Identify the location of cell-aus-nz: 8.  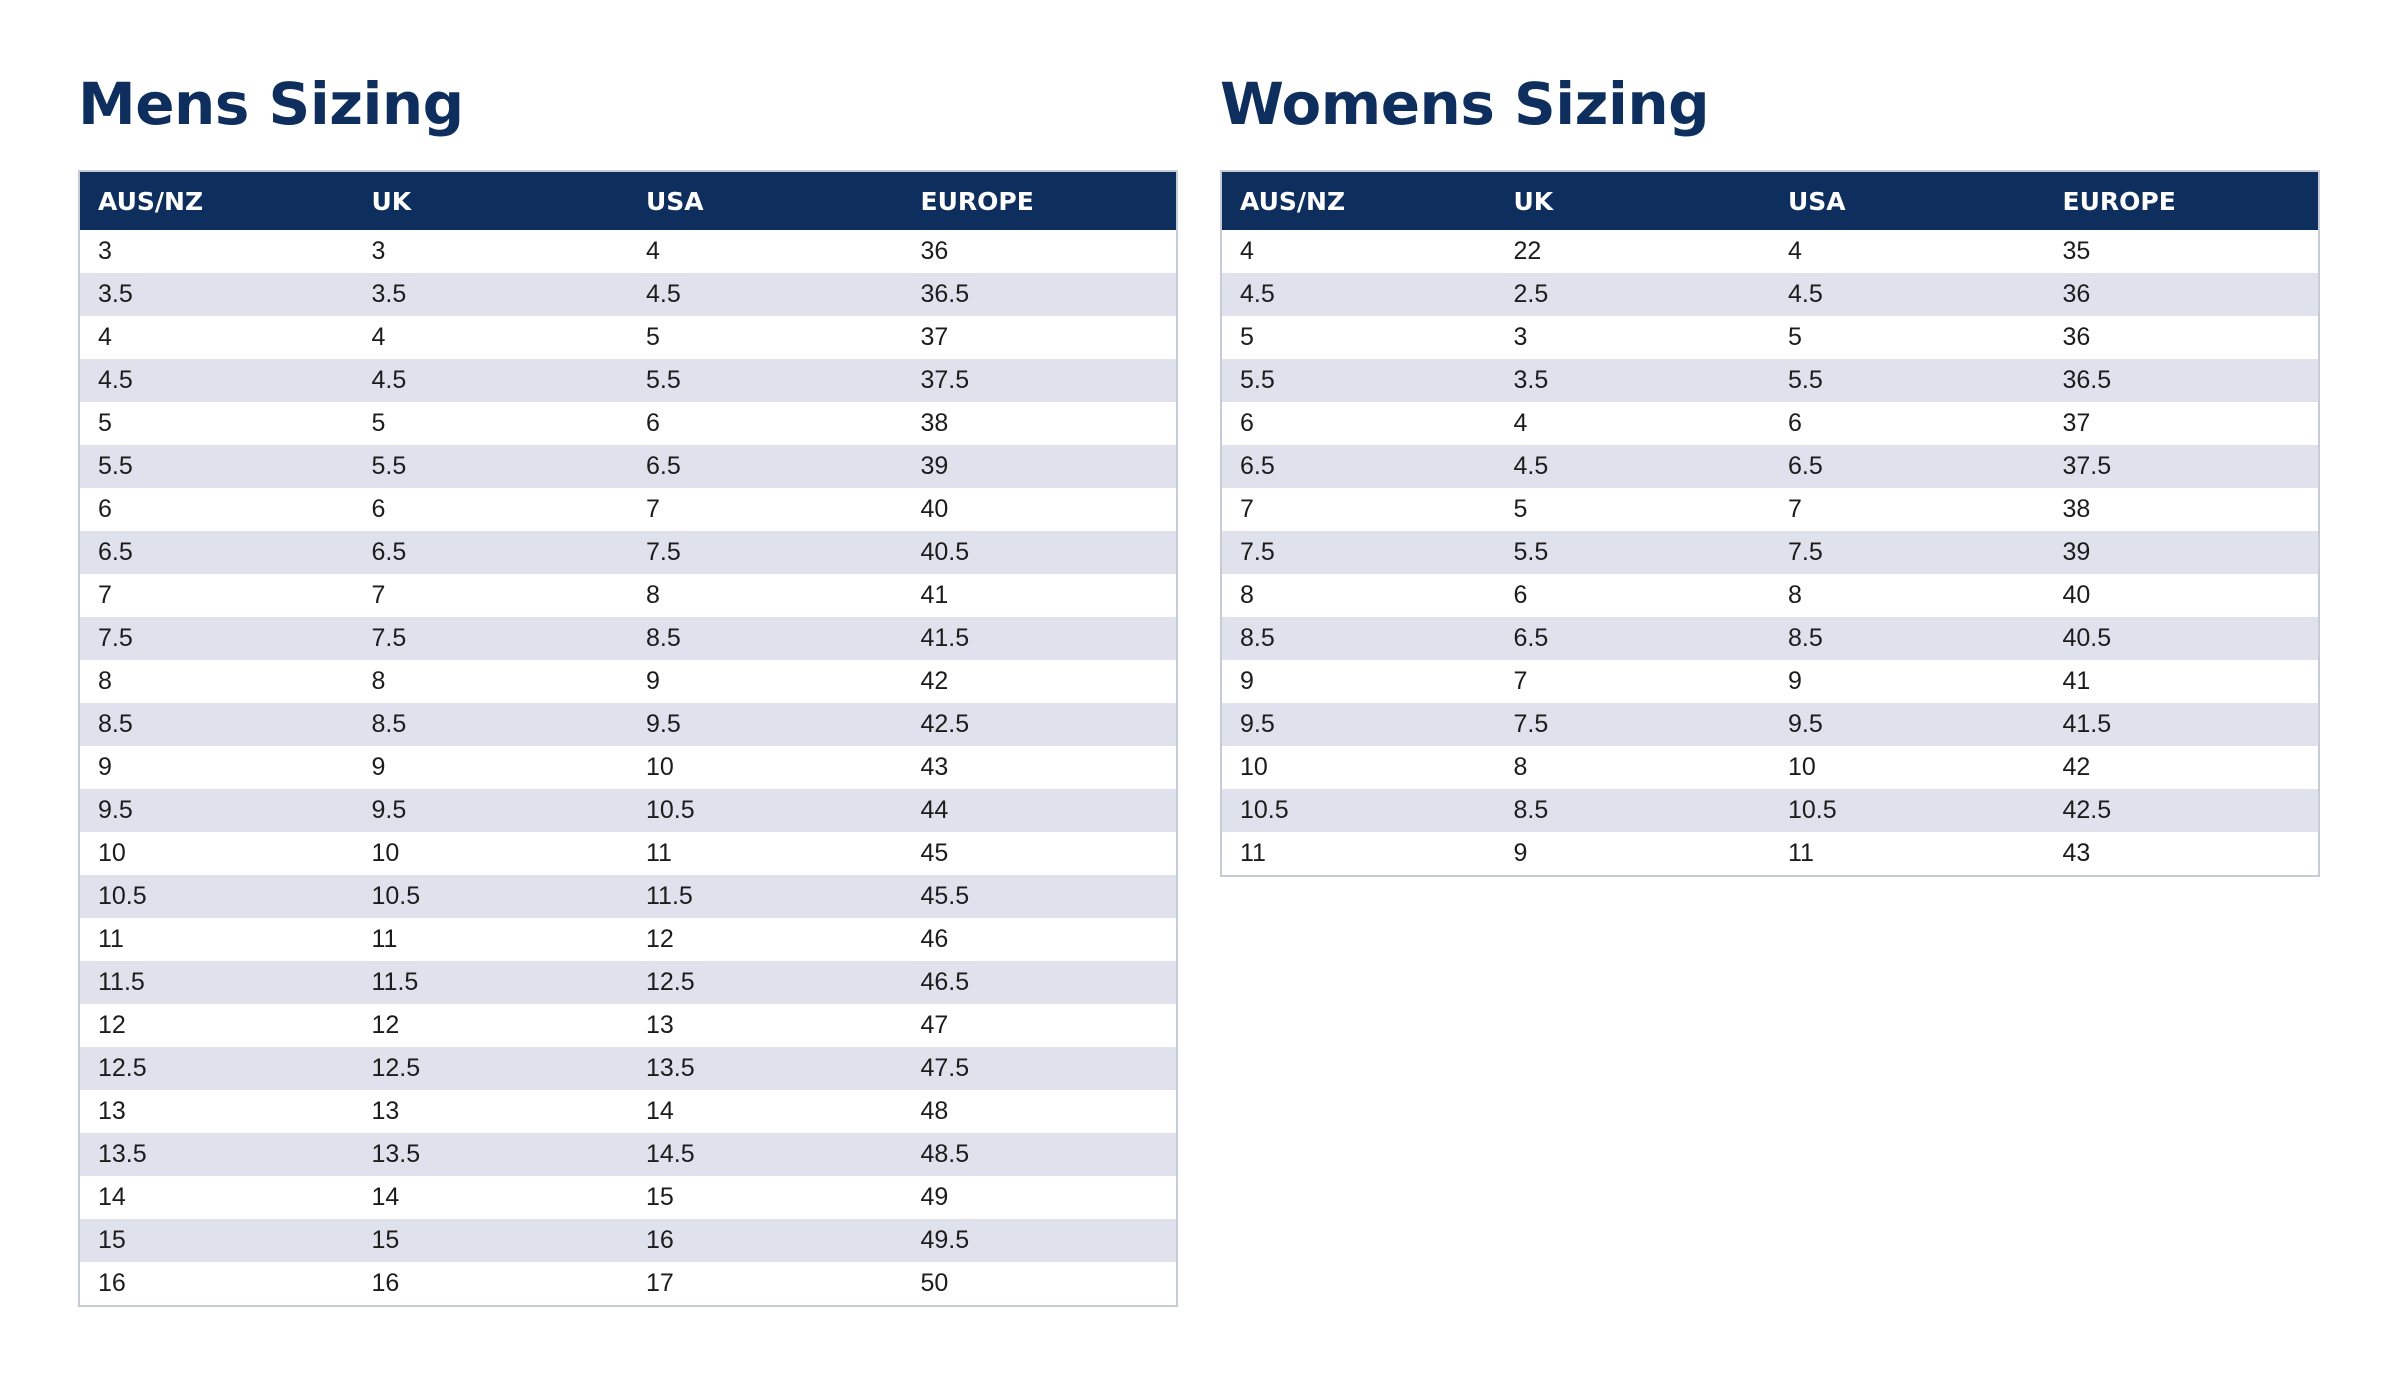
(216, 681).